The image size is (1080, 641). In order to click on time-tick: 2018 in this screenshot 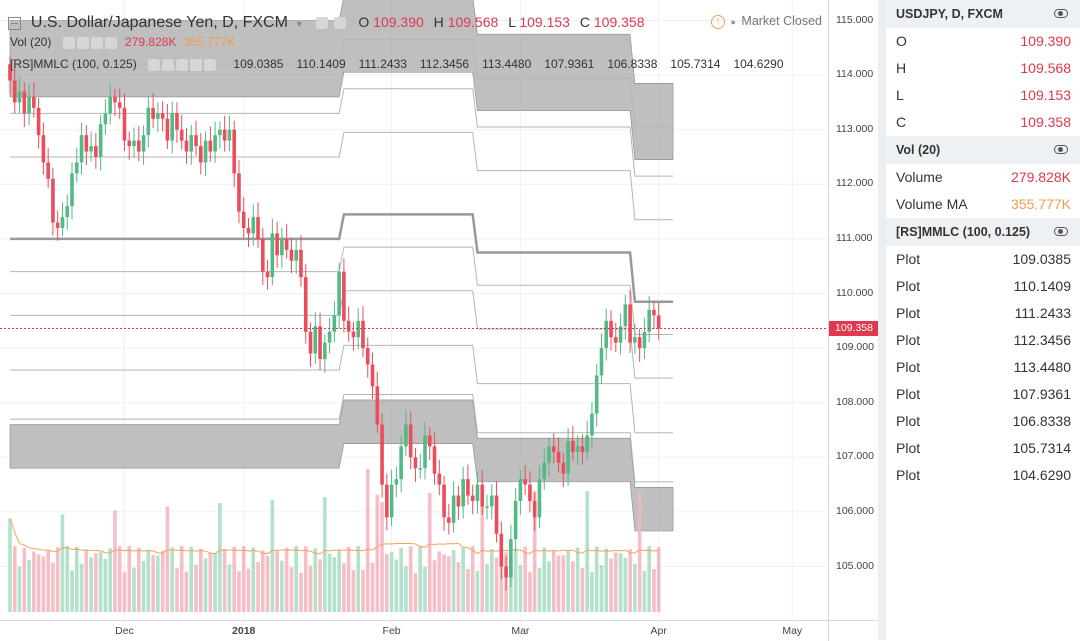, I will do `click(244, 631)`.